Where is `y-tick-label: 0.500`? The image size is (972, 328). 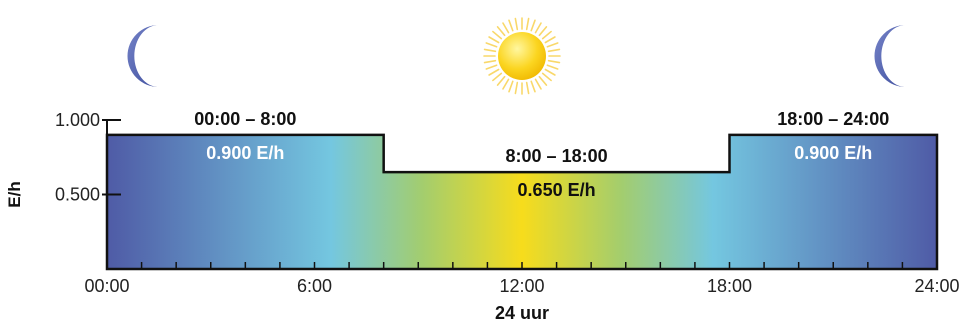 y-tick-label: 0.500 is located at coordinates (77, 195).